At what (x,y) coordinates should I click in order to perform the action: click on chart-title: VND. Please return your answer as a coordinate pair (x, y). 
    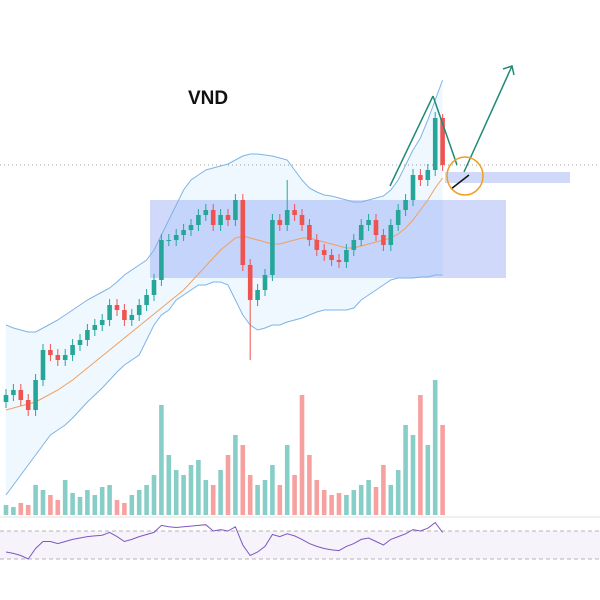
    Looking at the image, I should click on (208, 98).